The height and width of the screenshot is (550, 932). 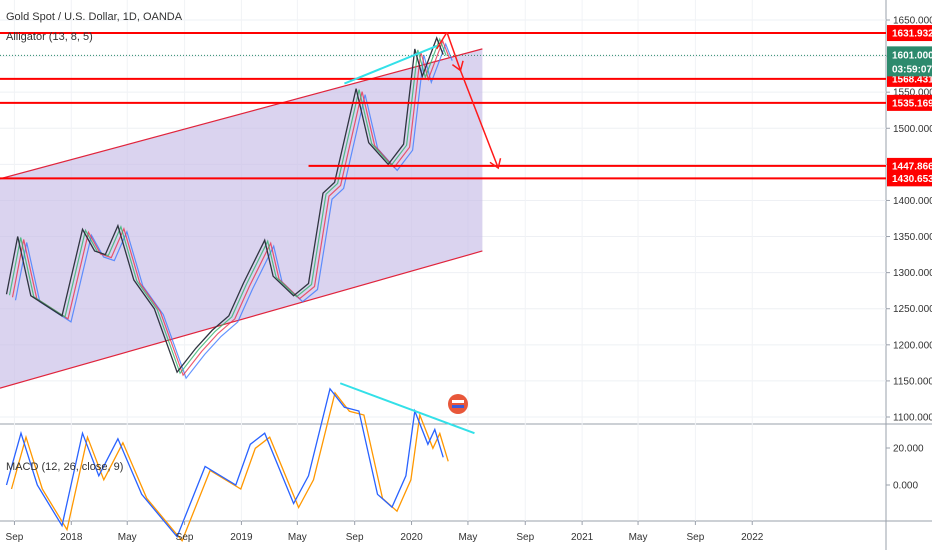 I want to click on y-tick-label: 1150.000, so click(x=912, y=381).